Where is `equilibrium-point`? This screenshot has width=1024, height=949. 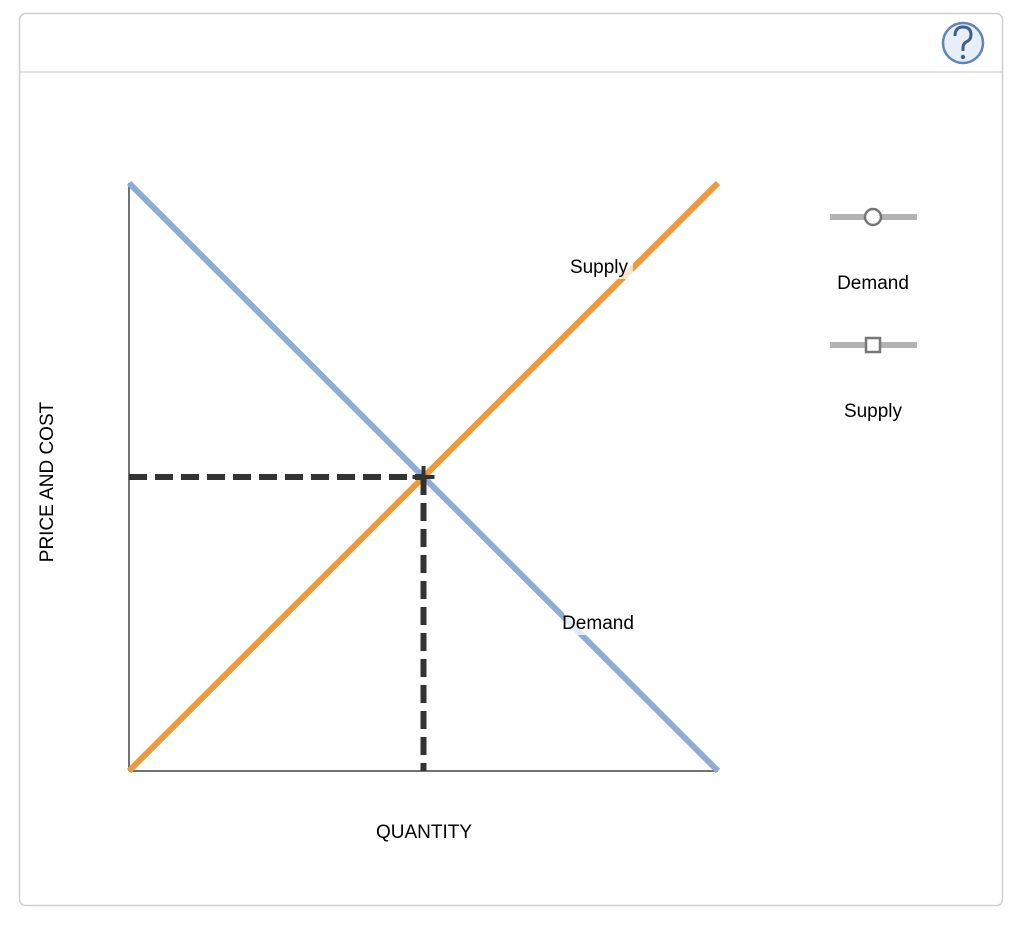 equilibrium-point is located at coordinates (423, 477).